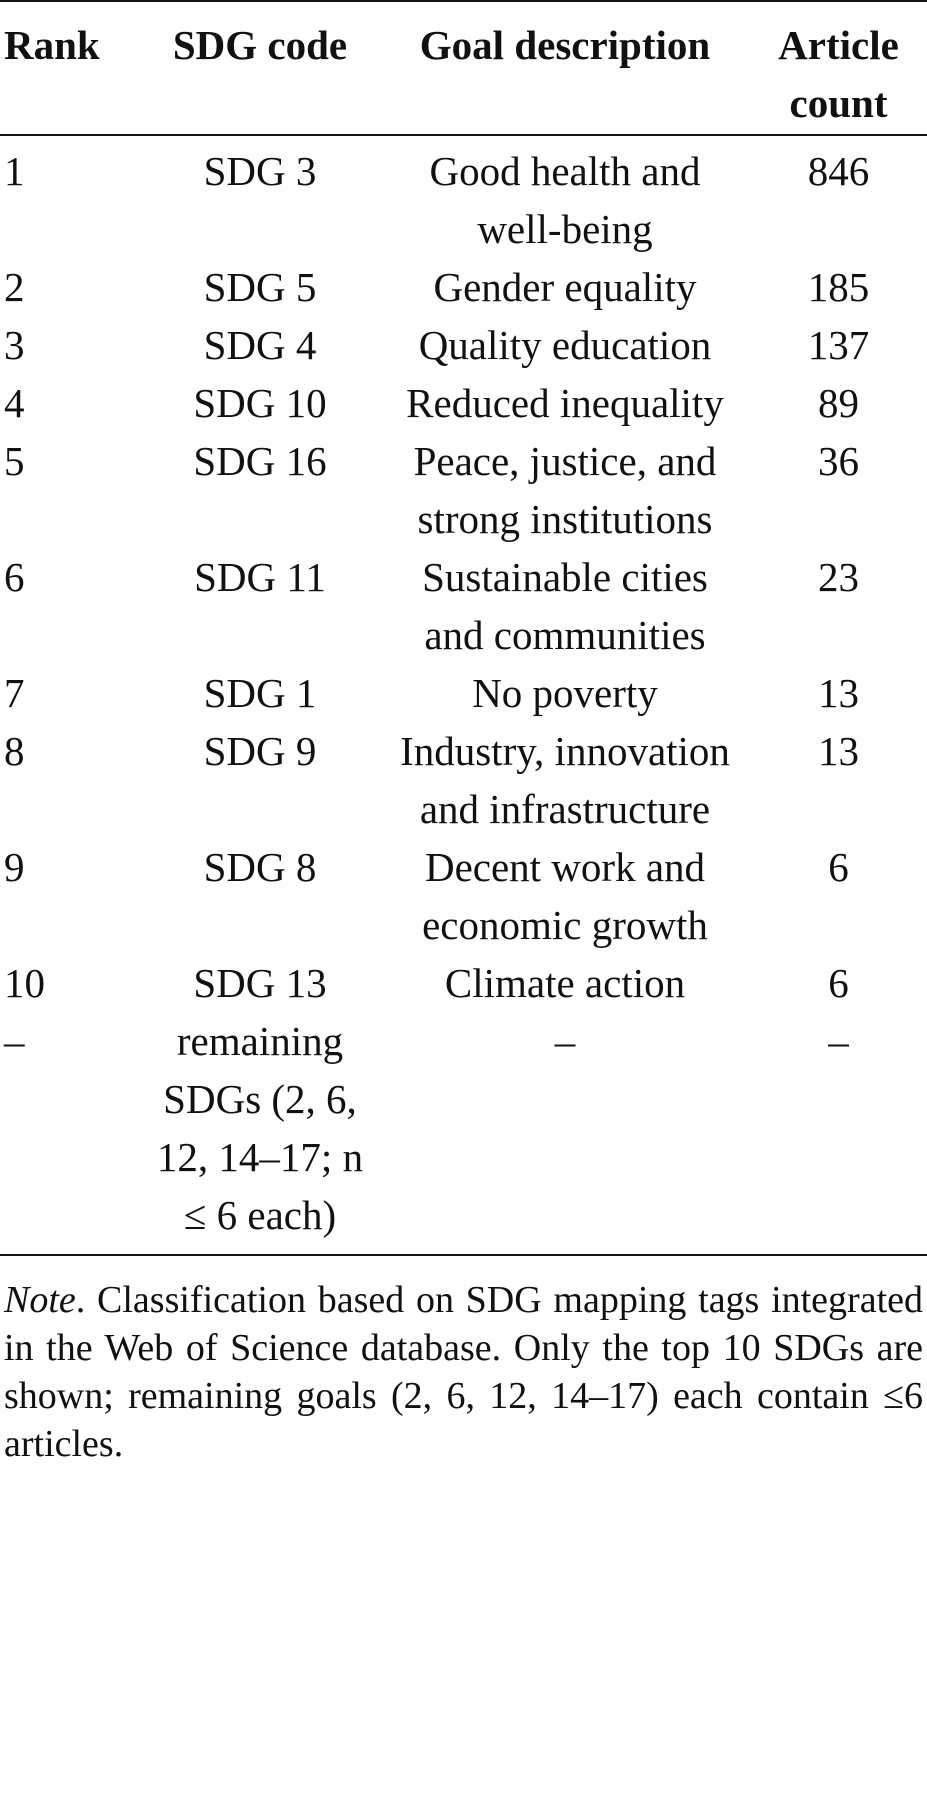  Describe the element at coordinates (40, 1300) in the screenshot. I see `note-label: Note` at that location.